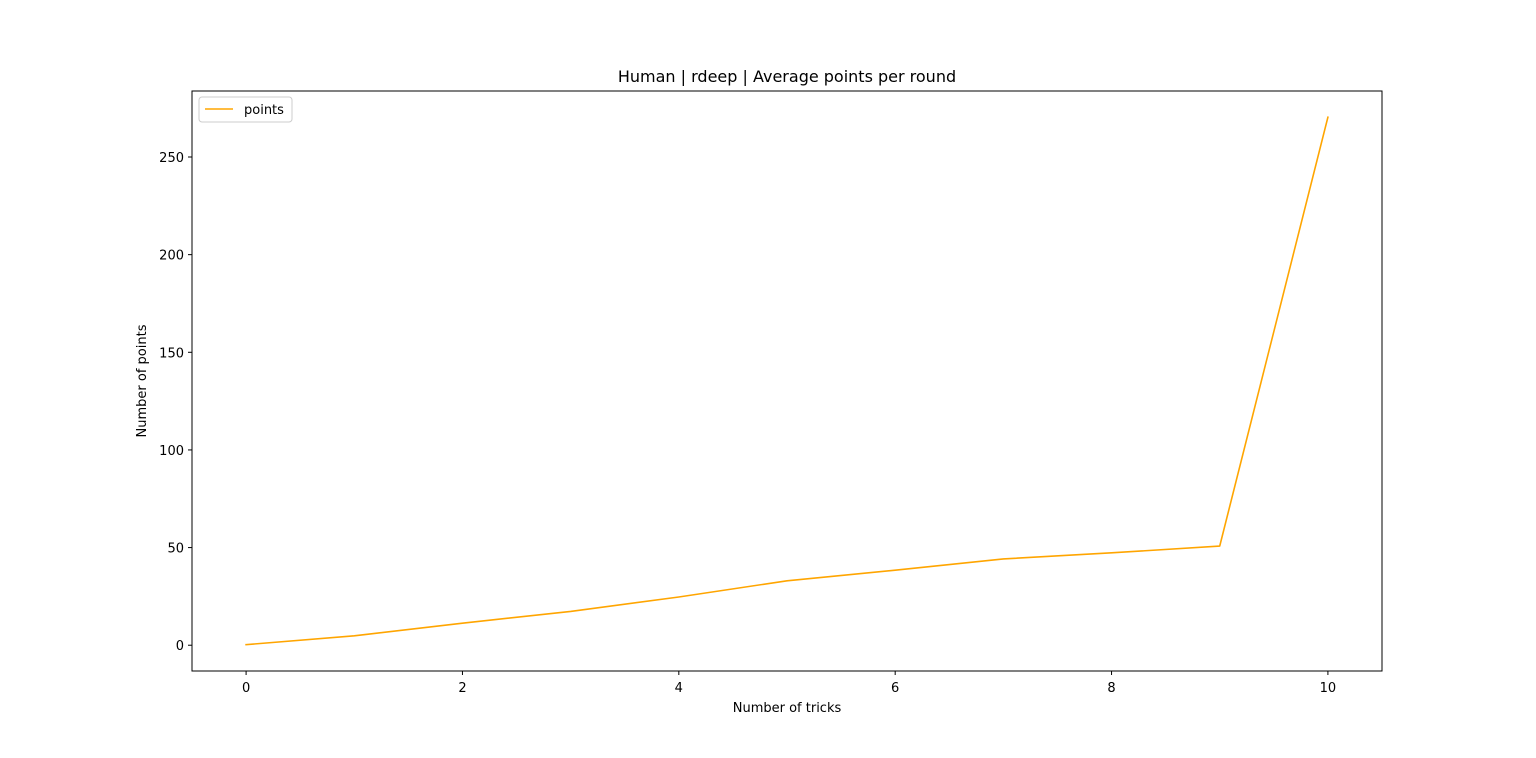 The width and height of the screenshot is (1536, 758). I want to click on x-axis-ticks: 0 2 4 6 8 10, so click(789, 683).